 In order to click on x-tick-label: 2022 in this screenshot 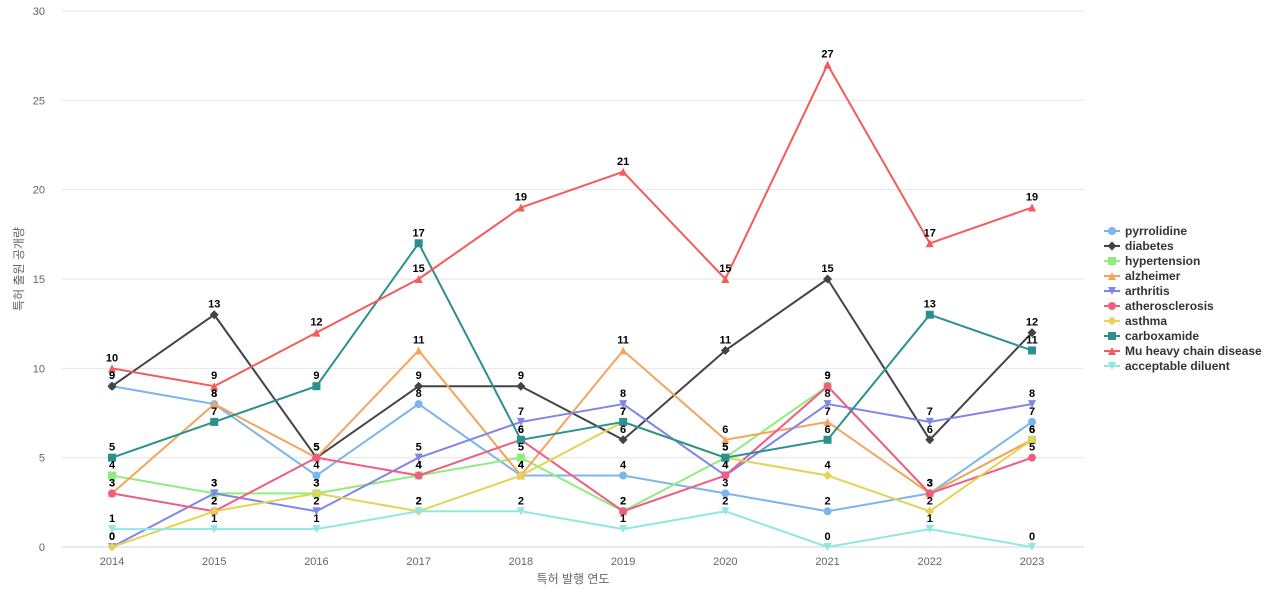, I will do `click(930, 562)`.